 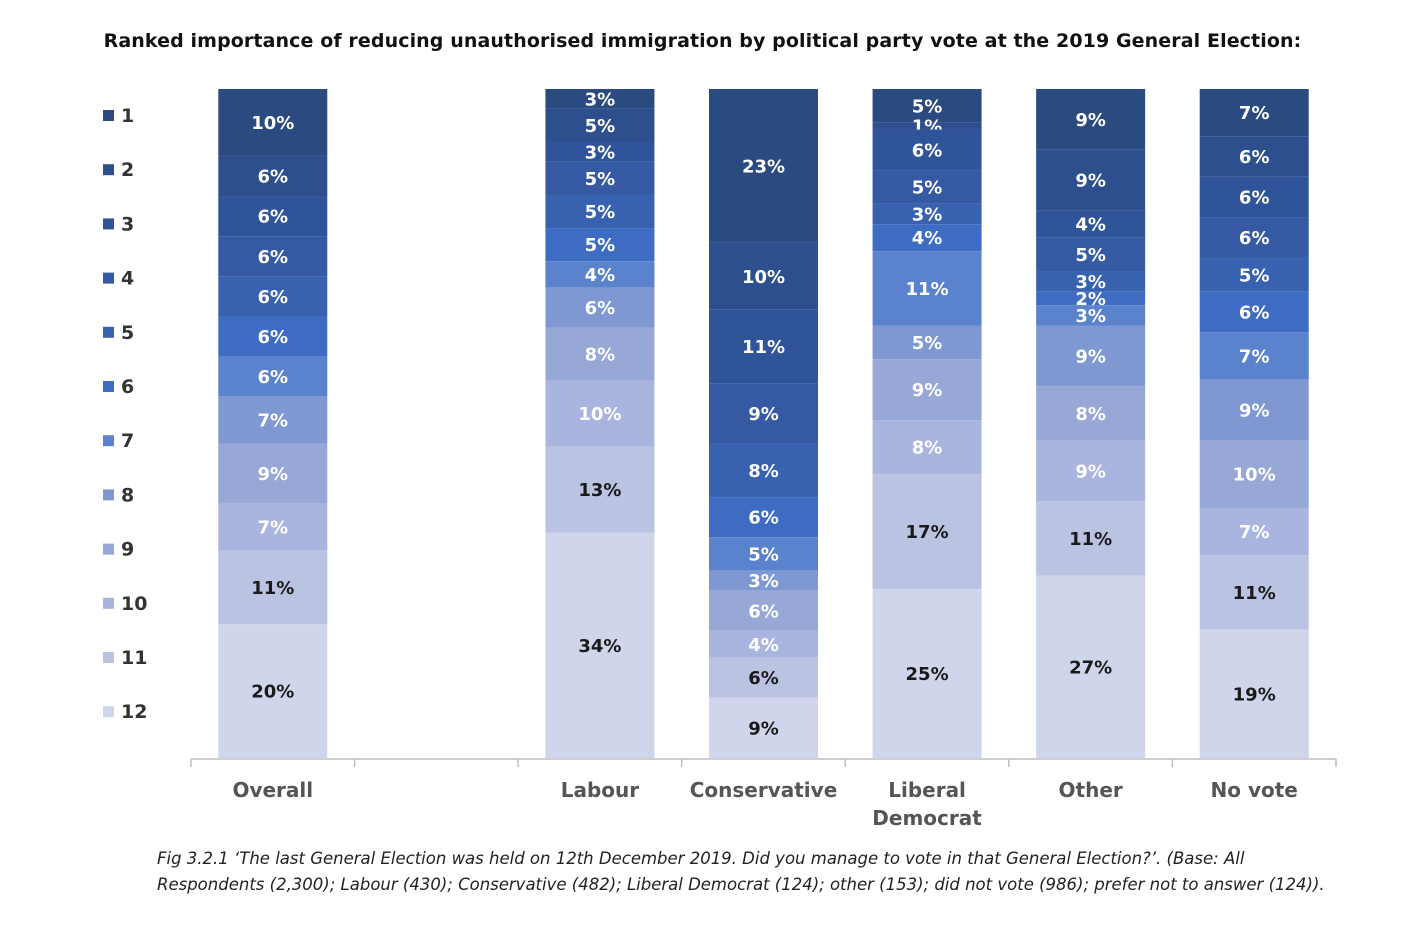 I want to click on data-label-overall-rank-2: 6%, so click(x=273, y=176).